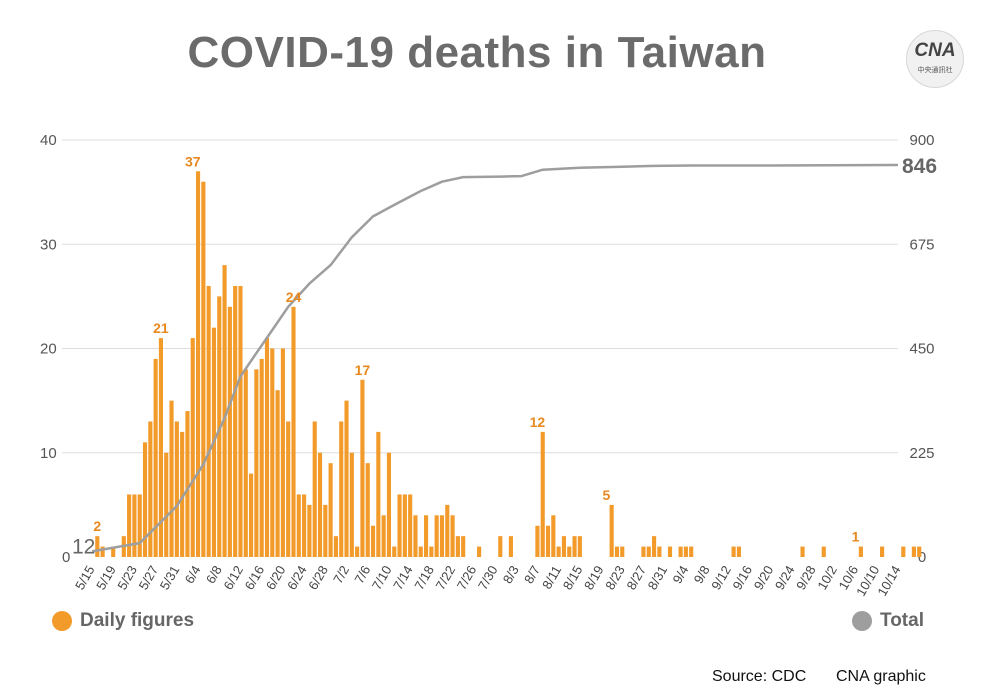  Describe the element at coordinates (363, 370) in the screenshot. I see `bar-value-label: 17` at that location.